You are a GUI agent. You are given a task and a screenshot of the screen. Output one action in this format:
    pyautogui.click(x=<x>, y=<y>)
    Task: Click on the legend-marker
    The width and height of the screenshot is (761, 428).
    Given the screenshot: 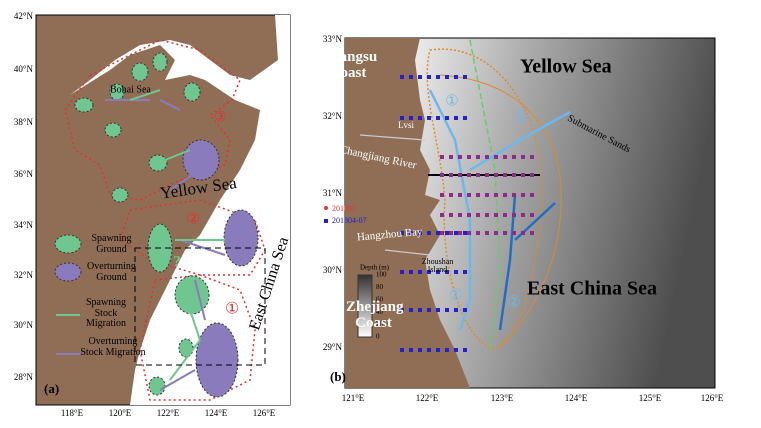 What is the action you would take?
    pyautogui.click(x=326, y=208)
    